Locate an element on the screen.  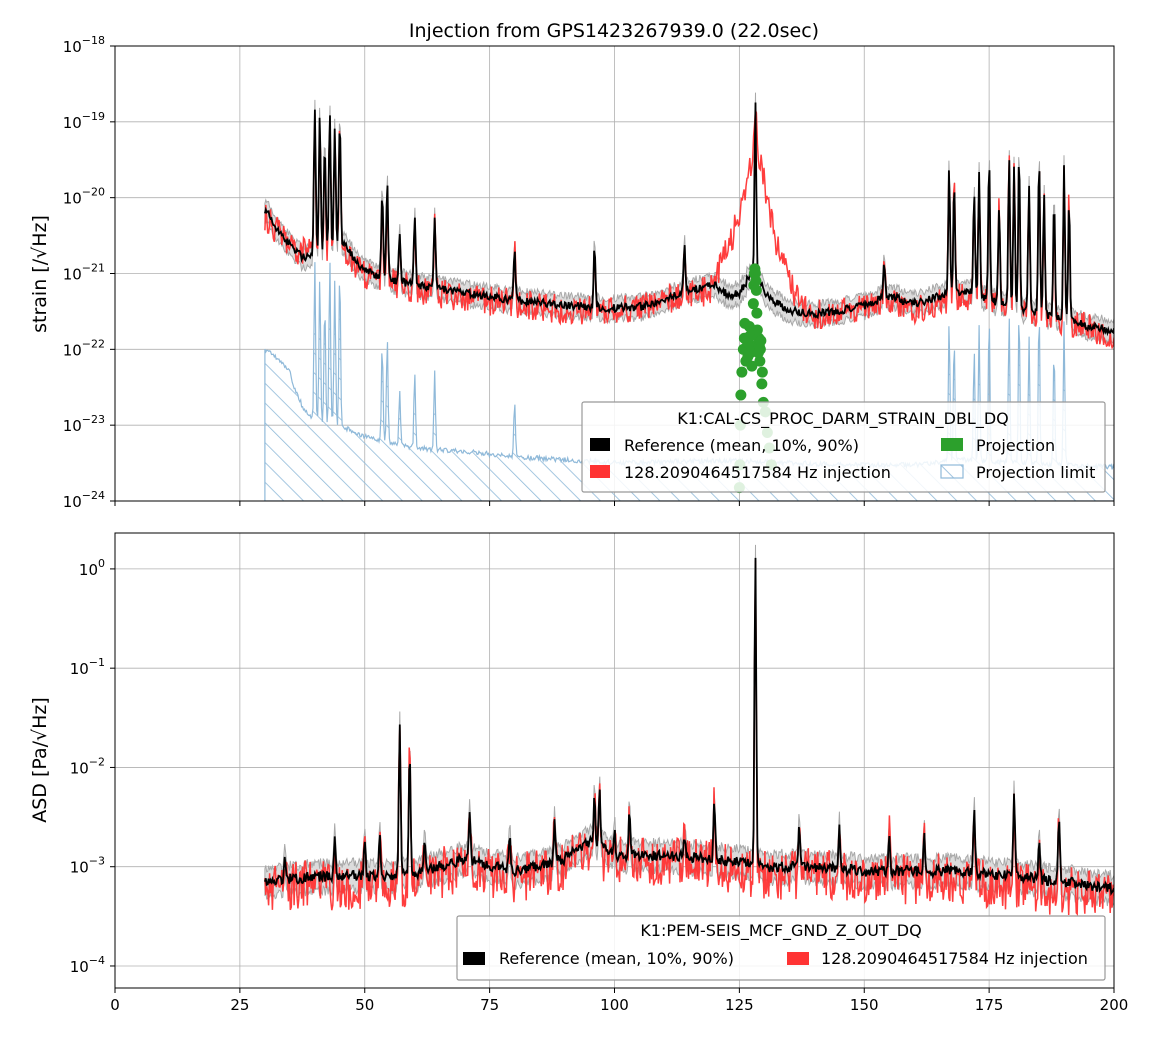
top-legend-frame is located at coordinates (843, 447).